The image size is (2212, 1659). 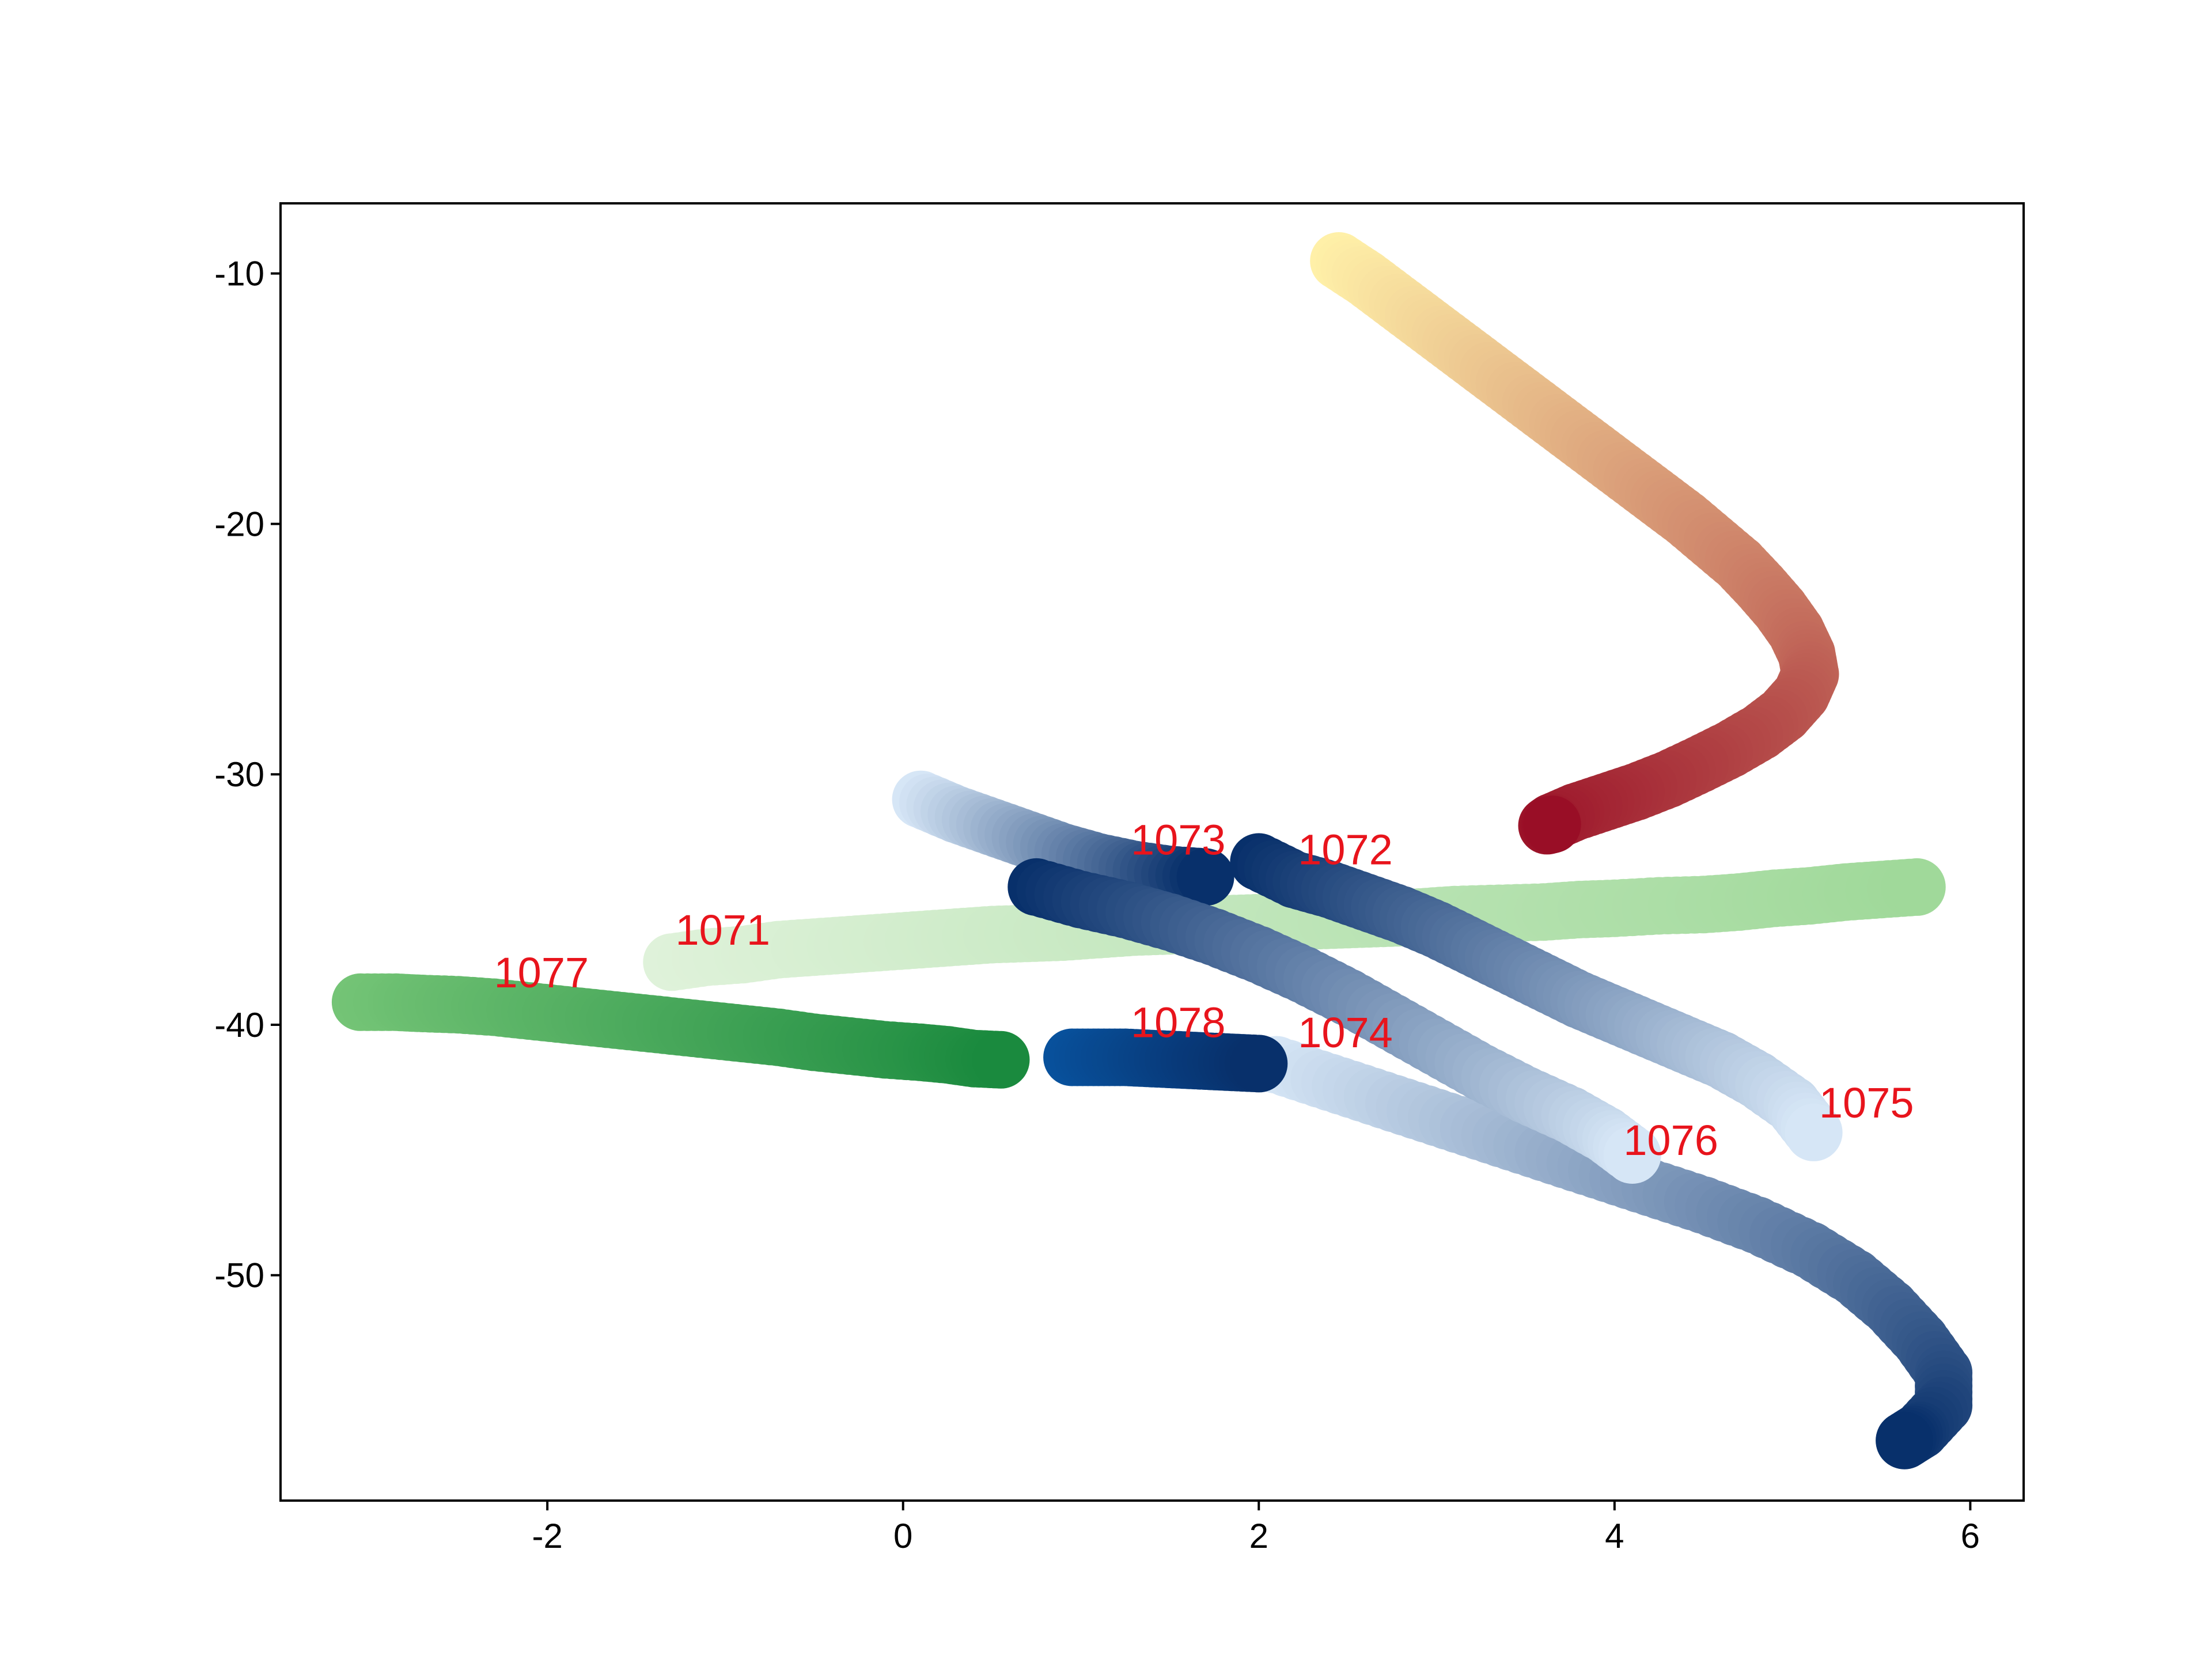 What do you see at coordinates (239, 274) in the screenshot?
I see `y-tick-label: -10` at bounding box center [239, 274].